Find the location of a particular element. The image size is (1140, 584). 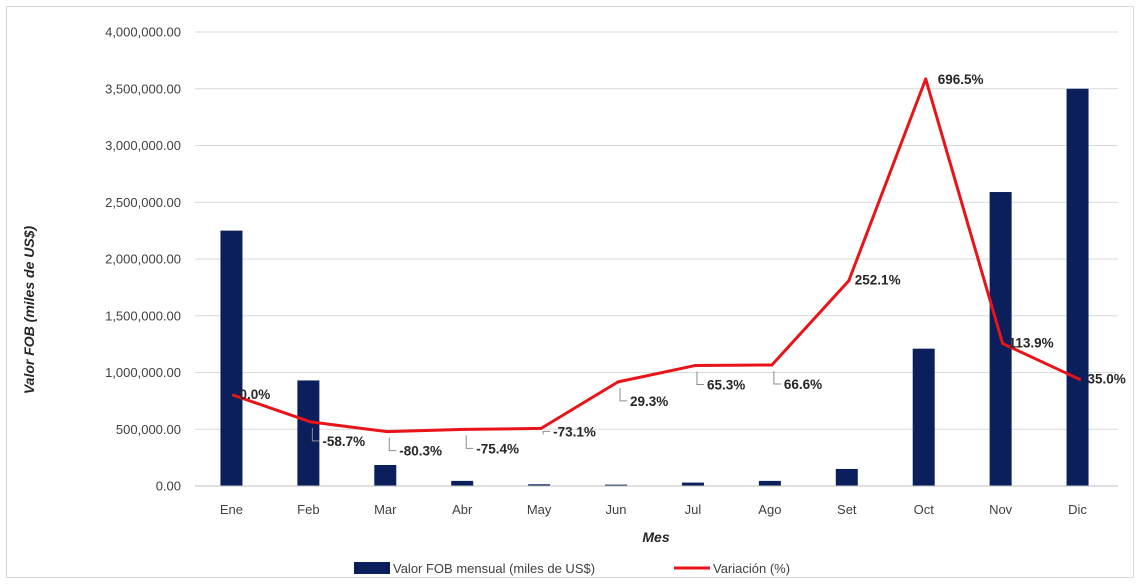

x-tick-label: Dic is located at coordinates (1077, 509).